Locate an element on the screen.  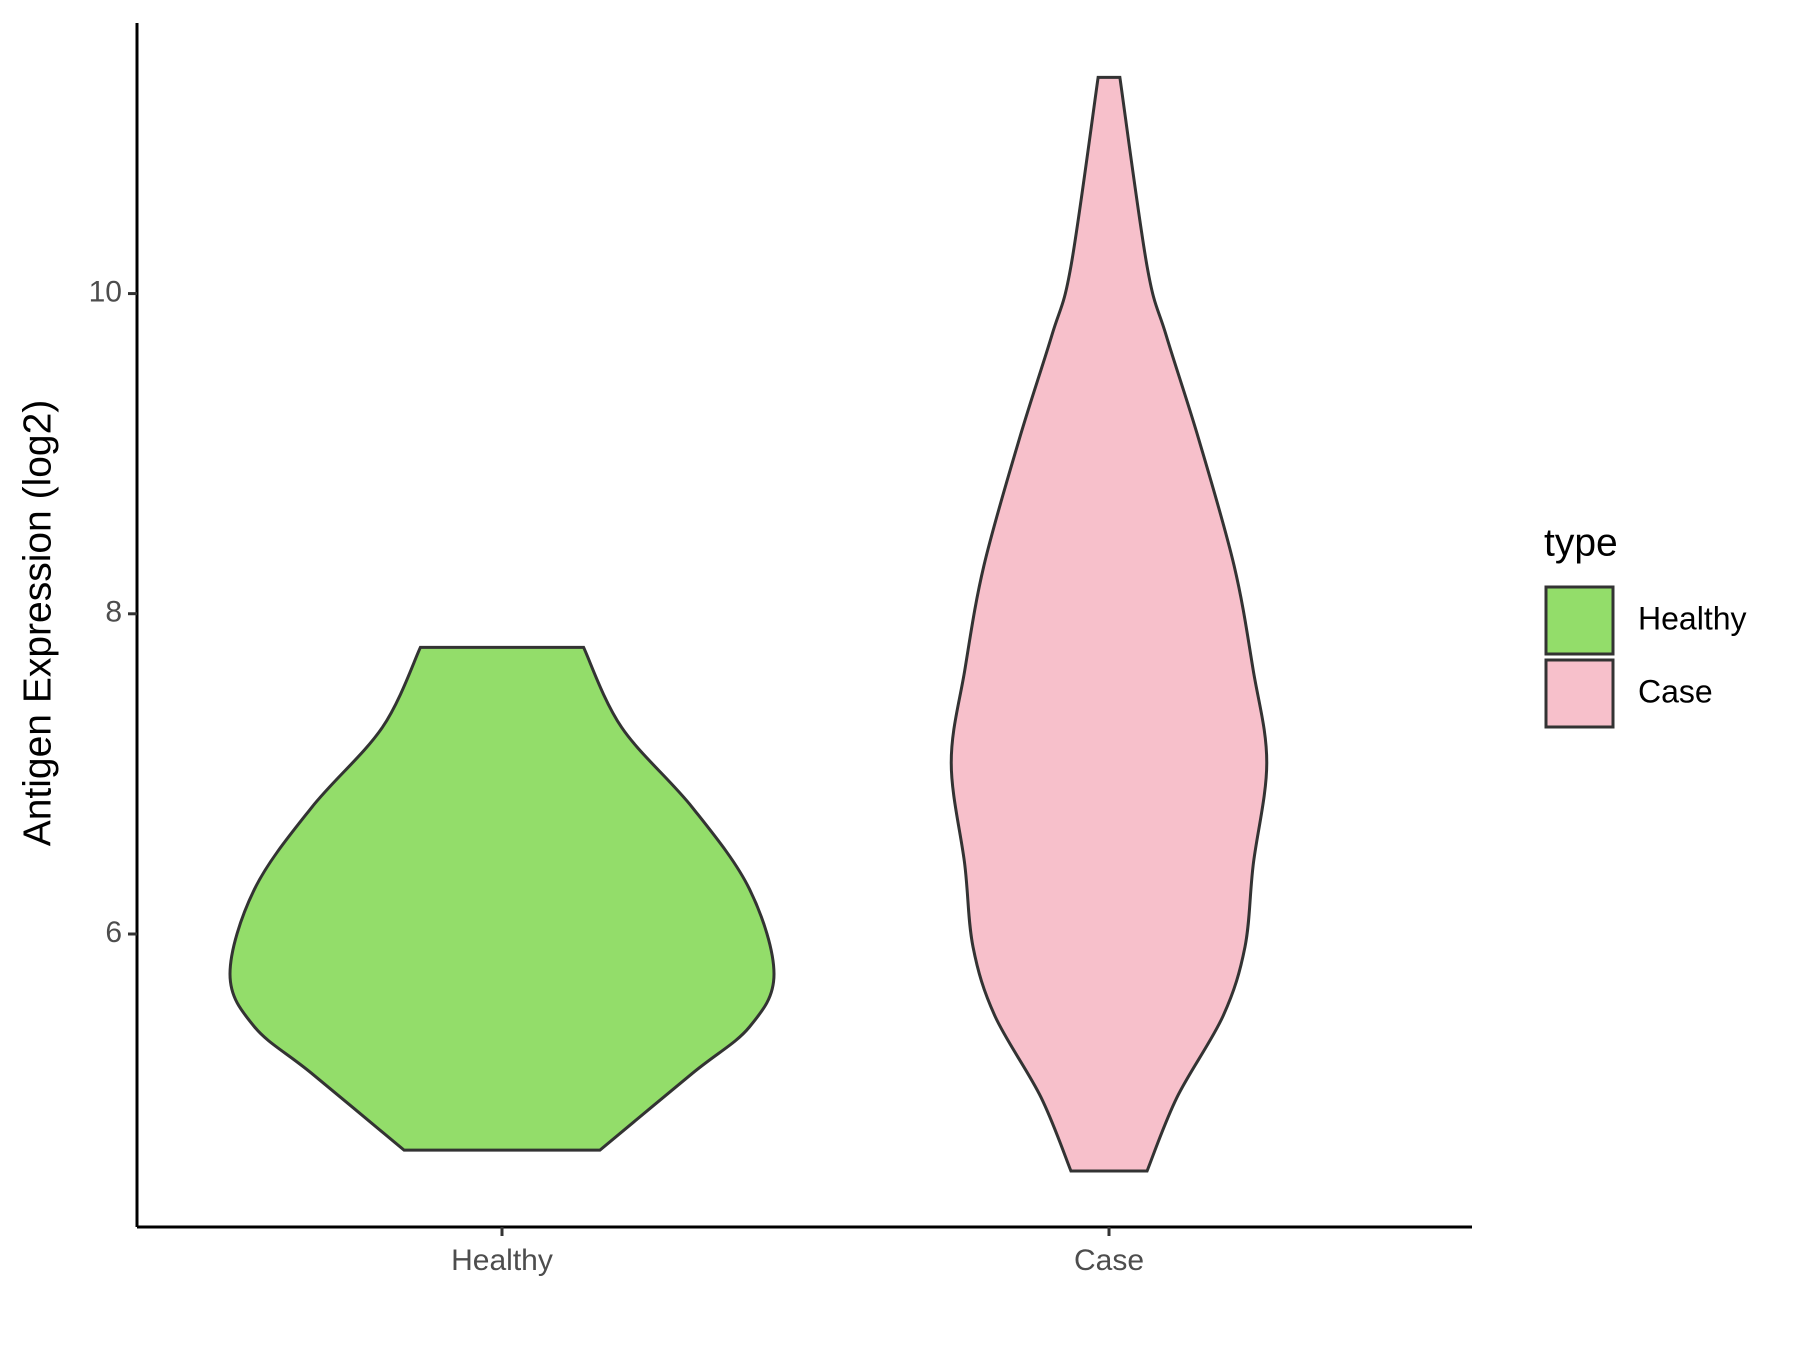
legend-label: Case is located at coordinates (1675, 691).